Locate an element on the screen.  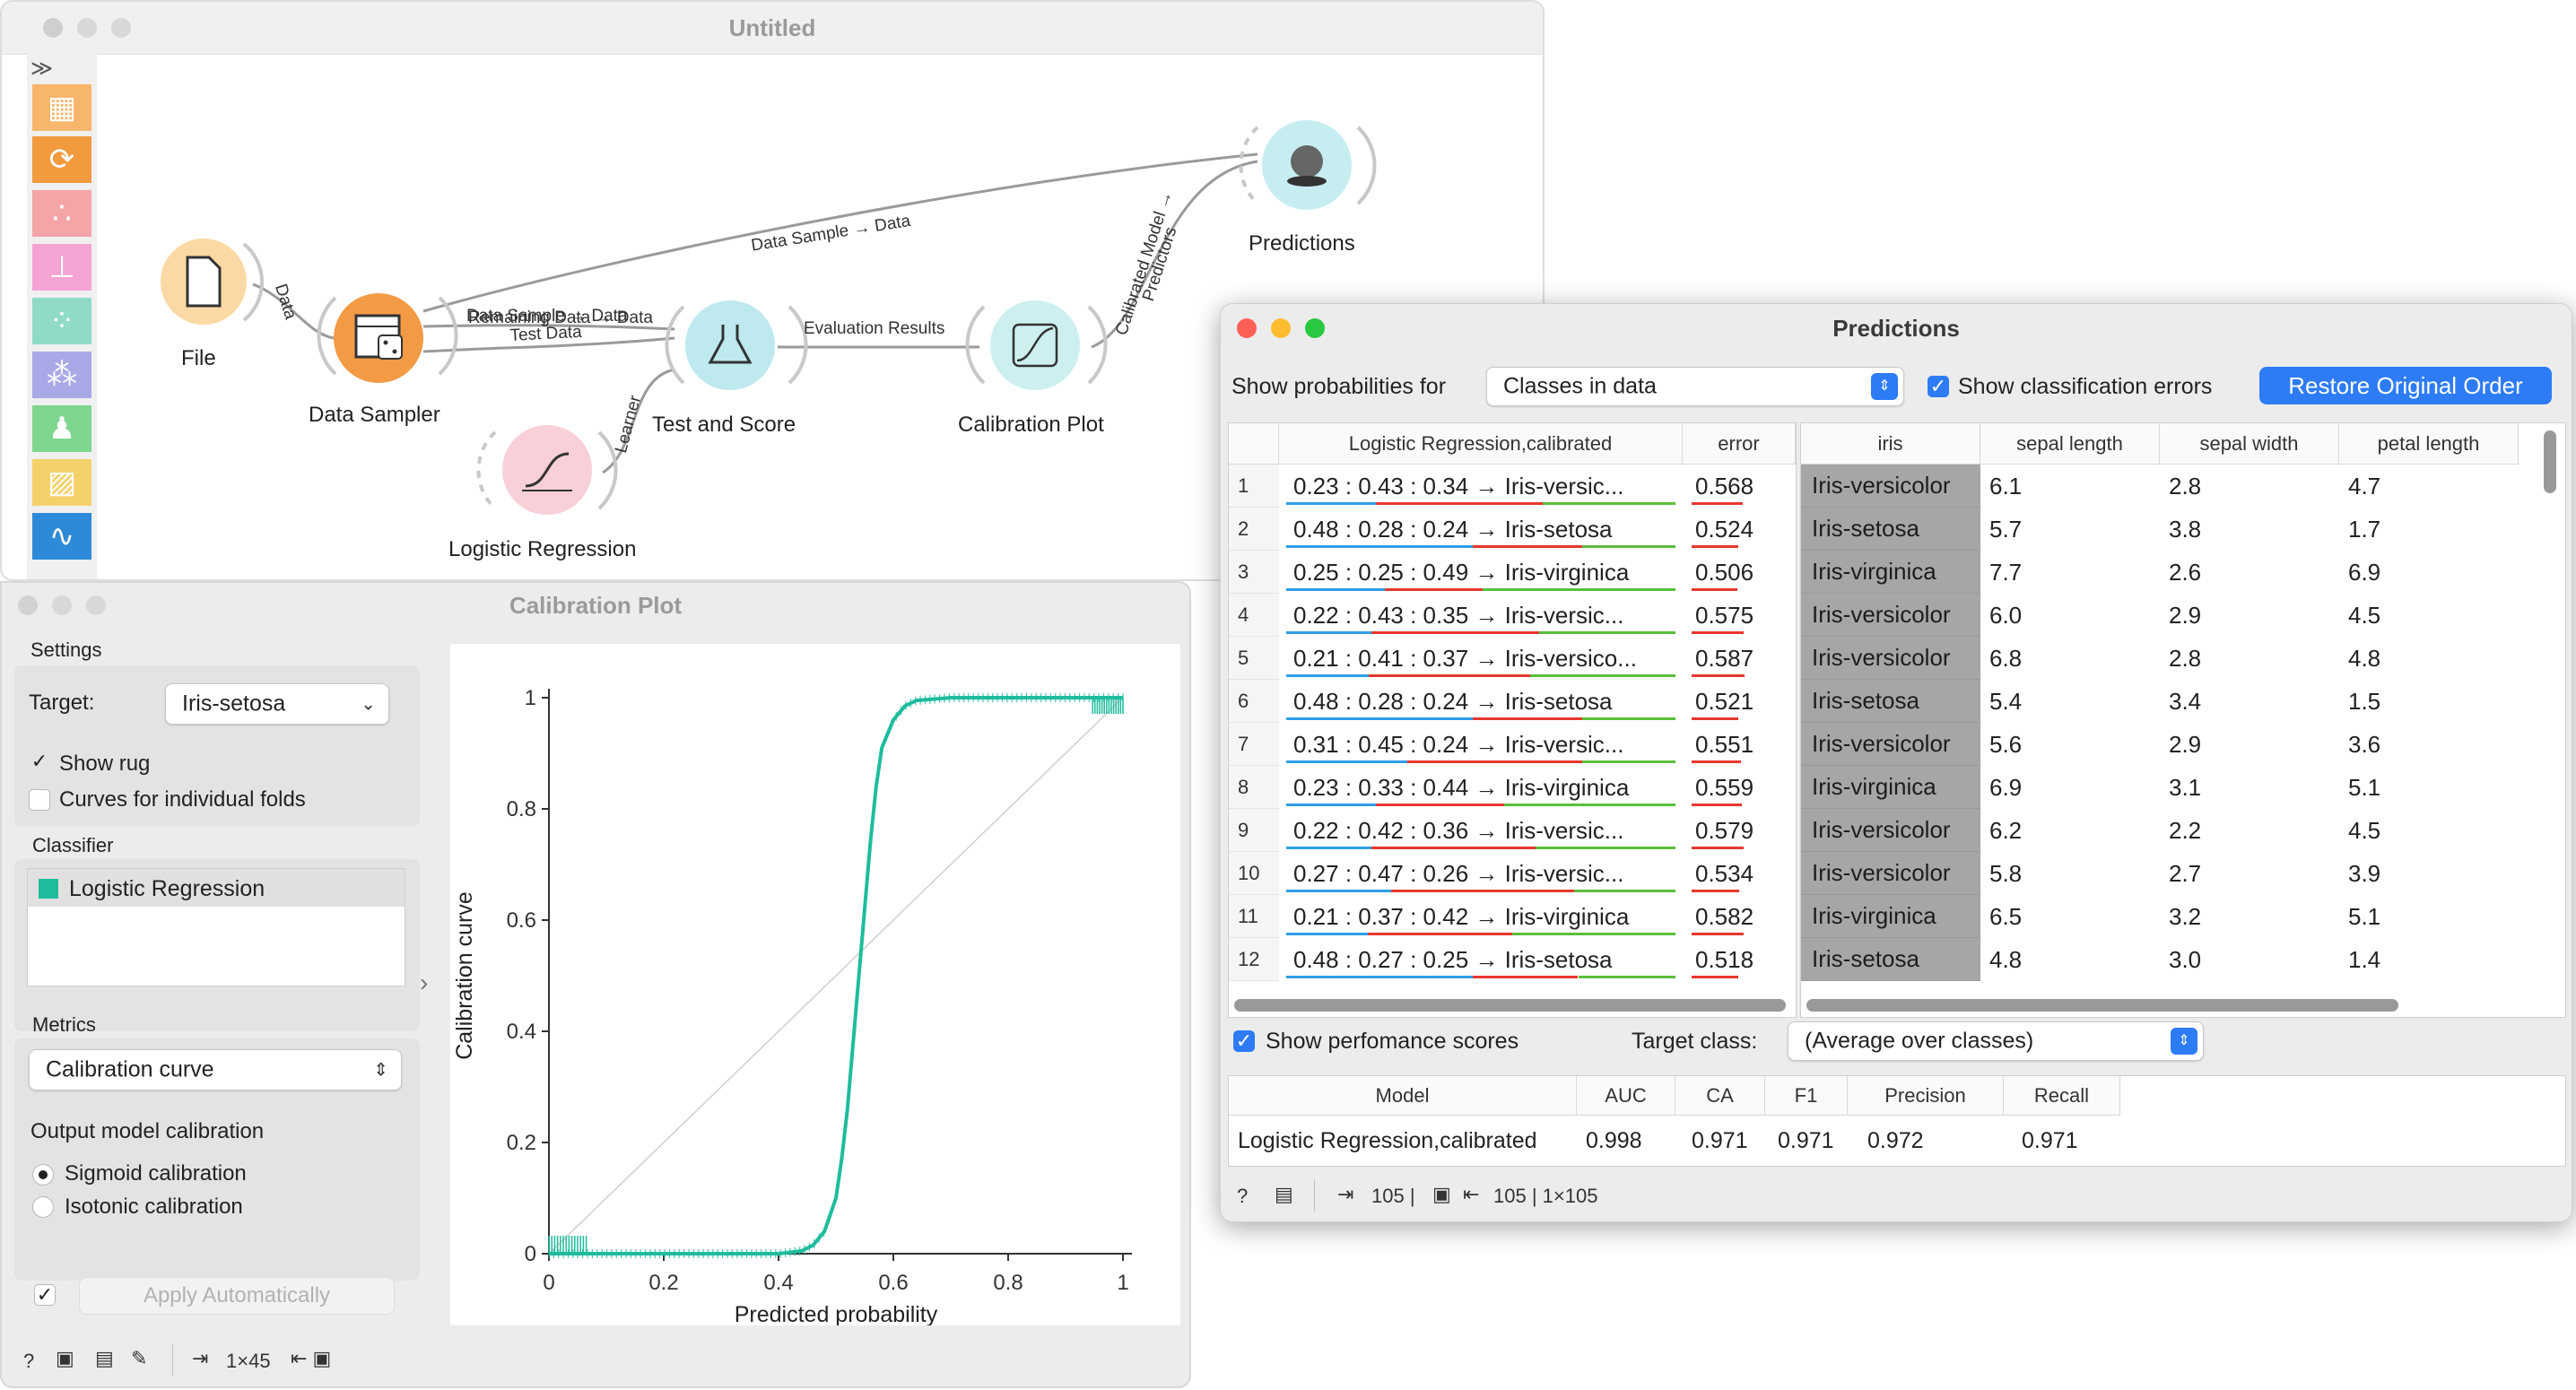
predictions-node is located at coordinates (1307, 165).